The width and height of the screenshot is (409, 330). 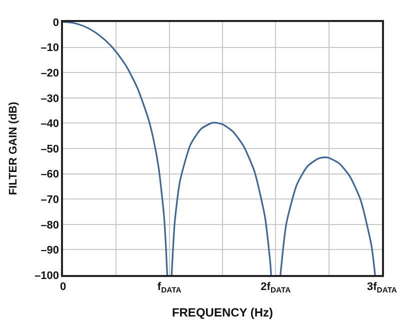 I want to click on x-axis-title: FREQUENCY (Hz), so click(x=223, y=313).